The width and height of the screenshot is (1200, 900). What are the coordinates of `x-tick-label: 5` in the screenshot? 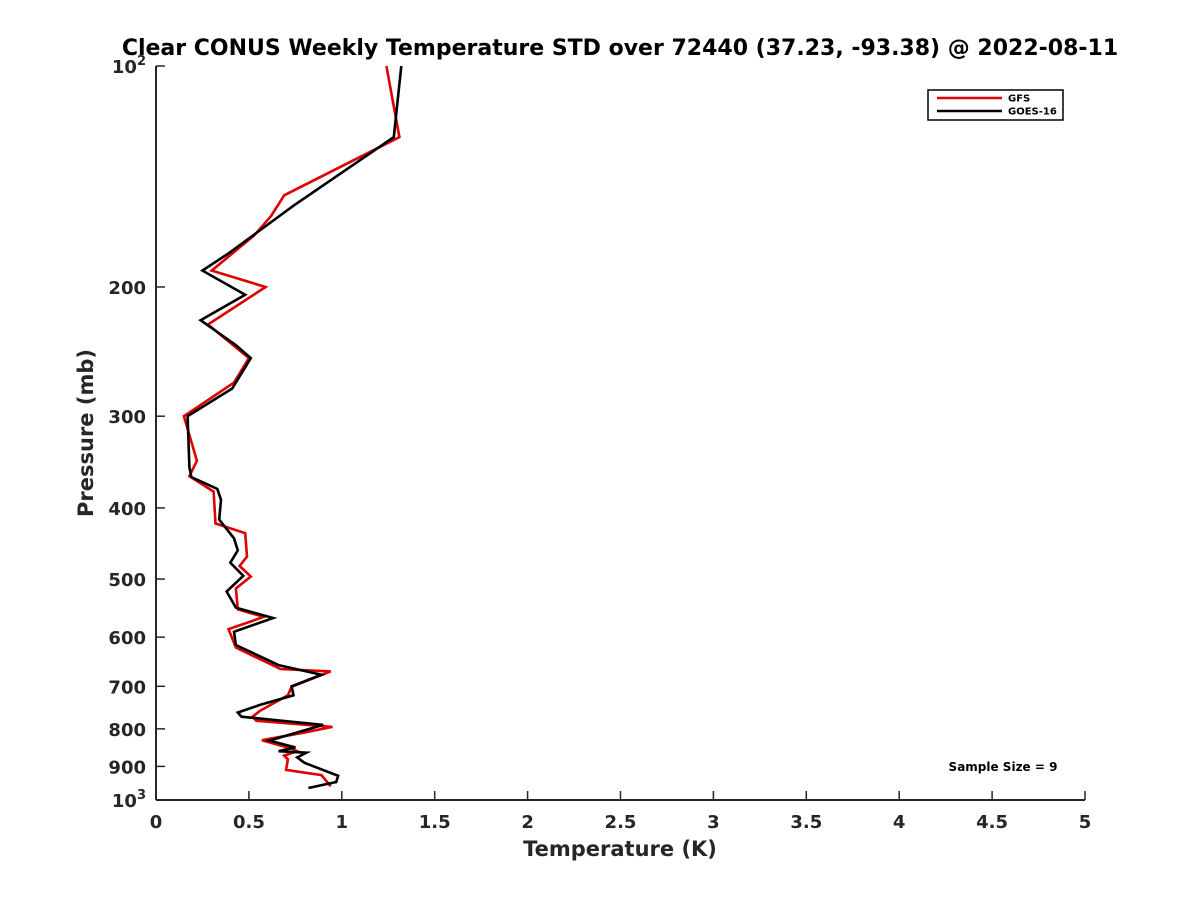 It's located at (1085, 822).